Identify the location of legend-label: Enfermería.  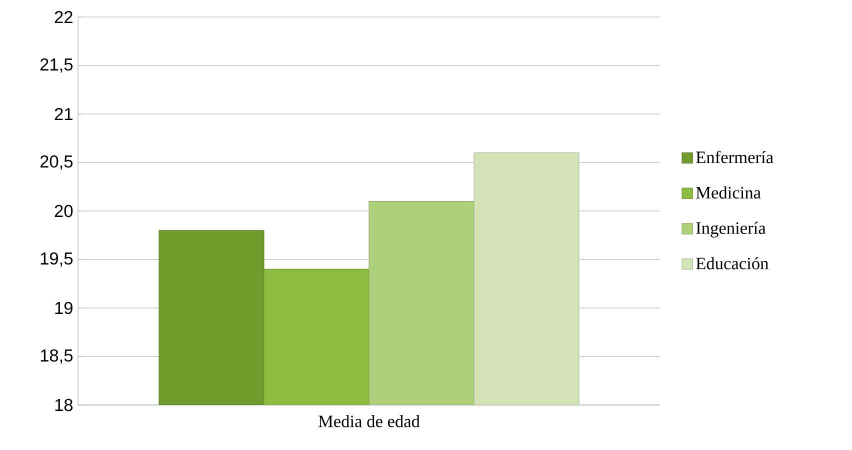
(735, 157).